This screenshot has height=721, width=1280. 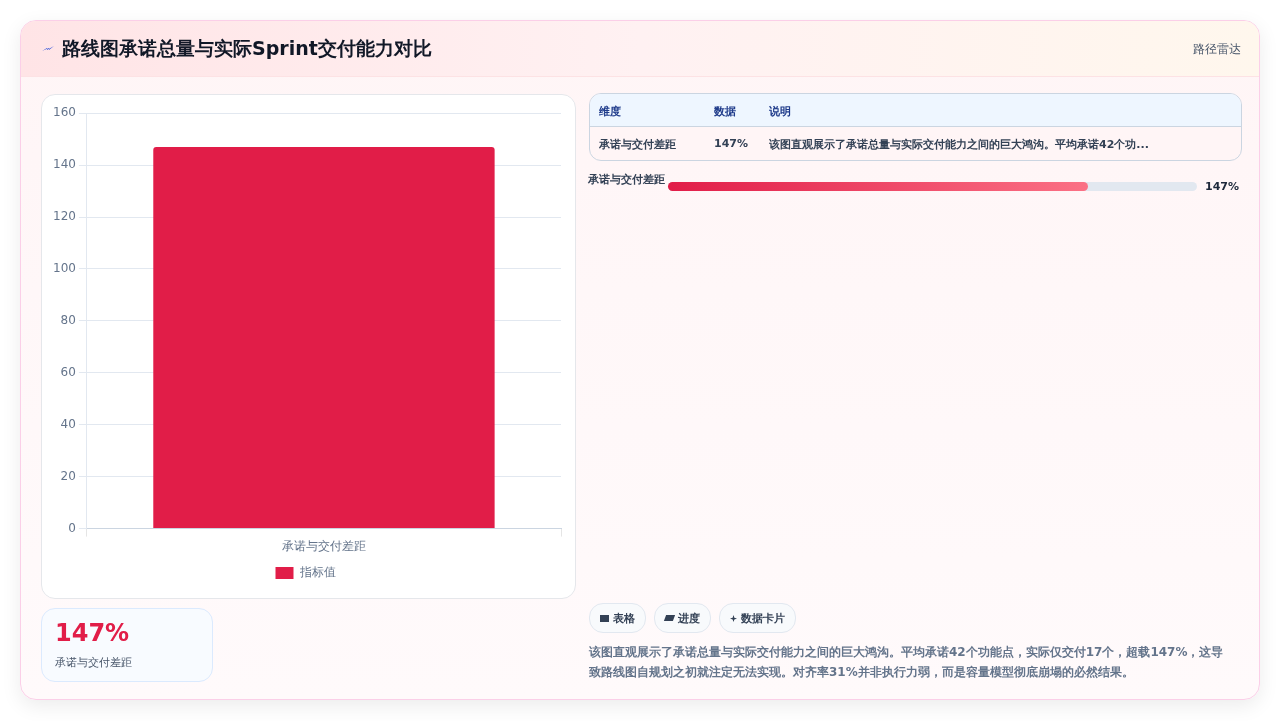 What do you see at coordinates (68, 320) in the screenshot?
I see `y-tick-label: 80` at bounding box center [68, 320].